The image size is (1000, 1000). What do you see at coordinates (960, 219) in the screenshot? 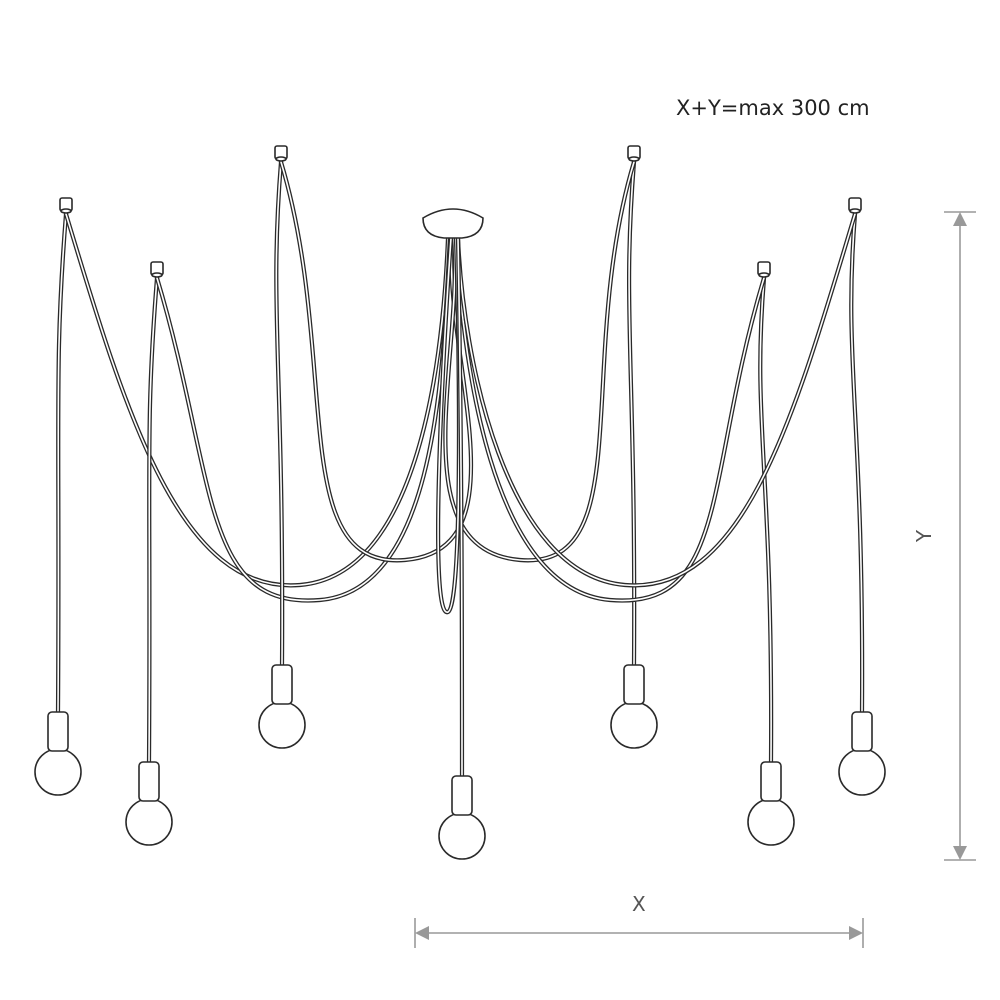
I see `arrow-up-icon` at bounding box center [960, 219].